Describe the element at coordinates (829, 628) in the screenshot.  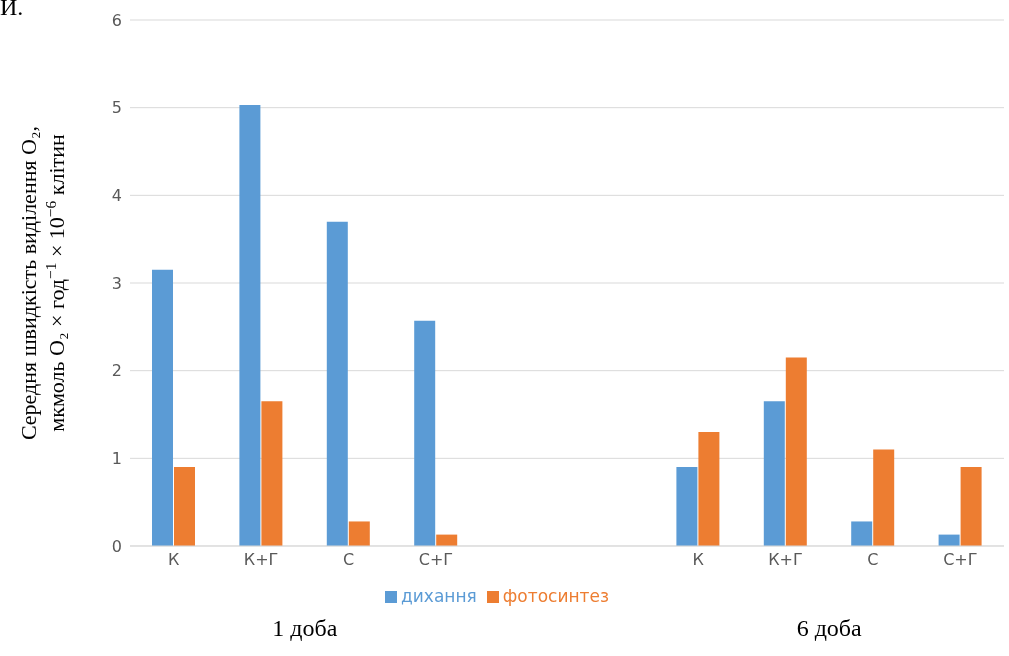
I see `text: 6 доба` at that location.